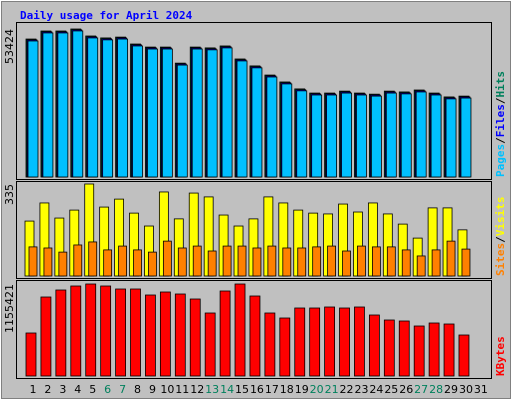 The image size is (512, 400). What do you see at coordinates (406, 389) in the screenshot?
I see `x-tick-label: 26` at bounding box center [406, 389].